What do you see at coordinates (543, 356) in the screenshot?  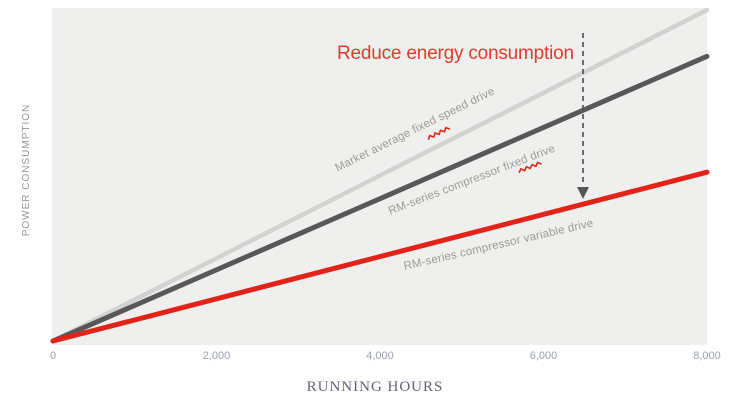 I see `x-tick-label: 6,000` at bounding box center [543, 356].